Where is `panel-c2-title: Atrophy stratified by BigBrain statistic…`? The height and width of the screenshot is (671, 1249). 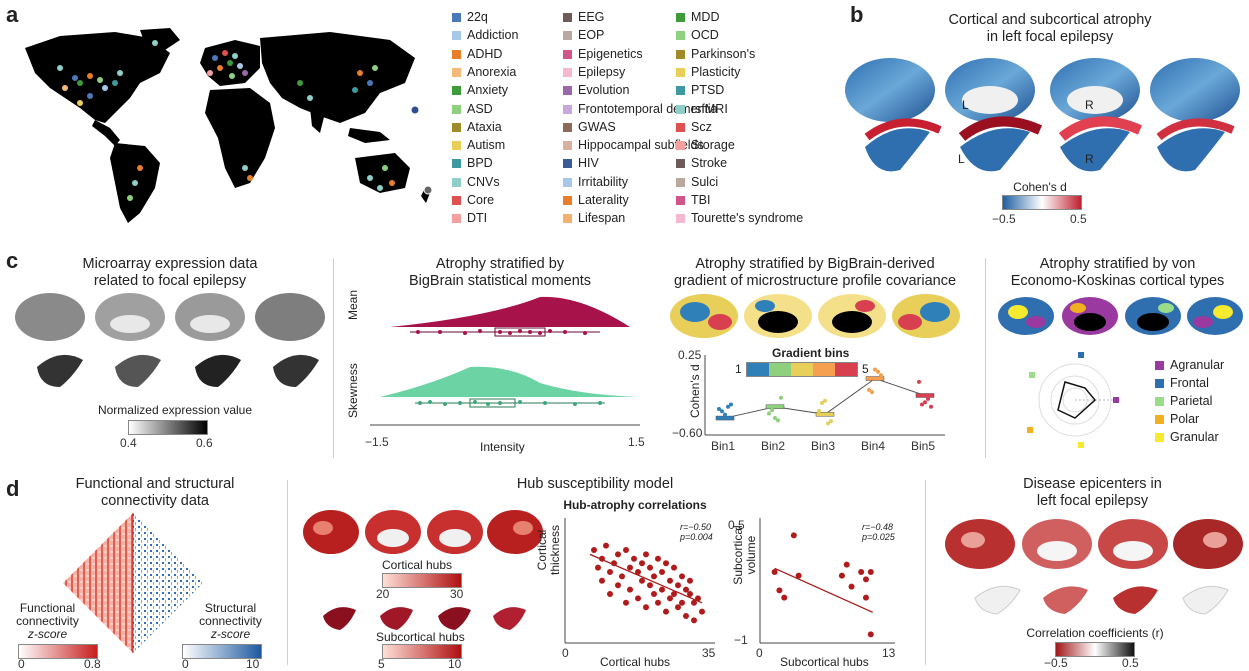 panel-c2-title: Atrophy stratified by BigBrain statistic… is located at coordinates (500, 273).